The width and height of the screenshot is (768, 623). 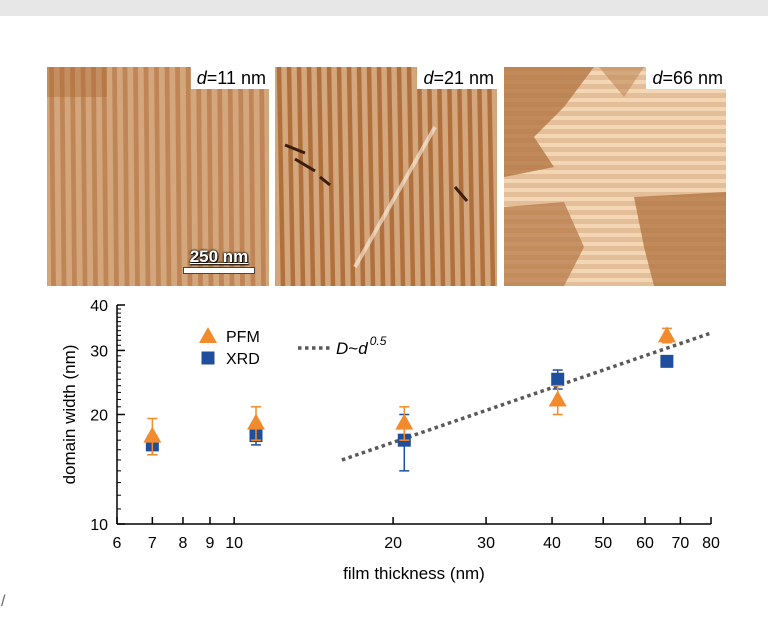 I want to click on x-tick-label: 20, so click(x=393, y=543).